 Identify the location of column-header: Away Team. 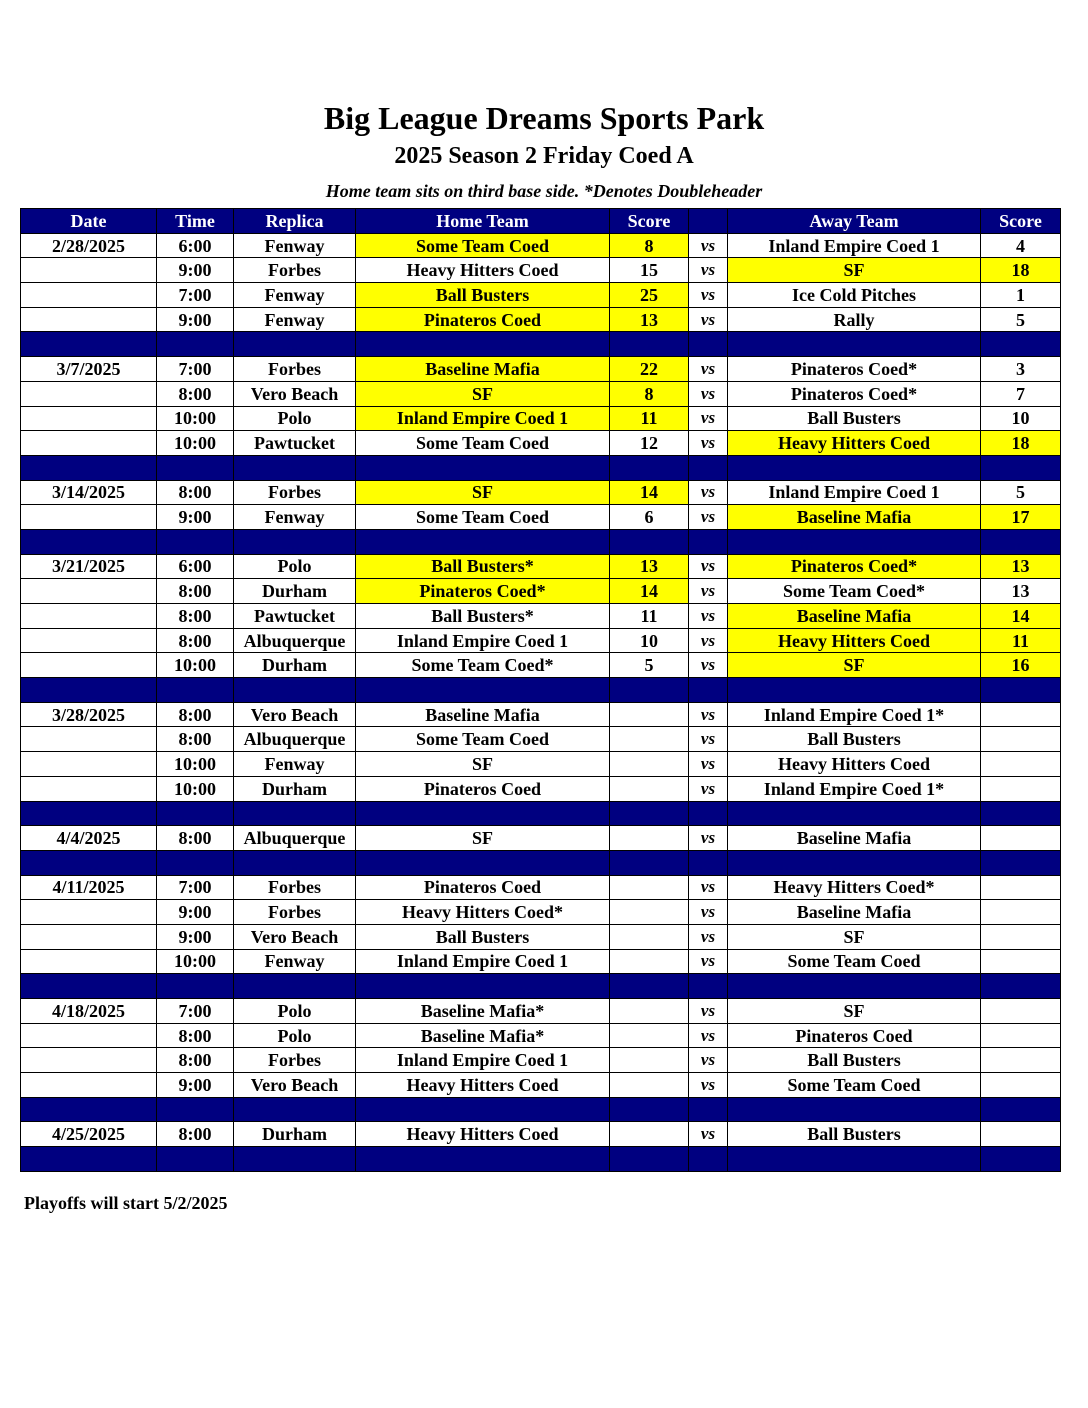
(854, 221).